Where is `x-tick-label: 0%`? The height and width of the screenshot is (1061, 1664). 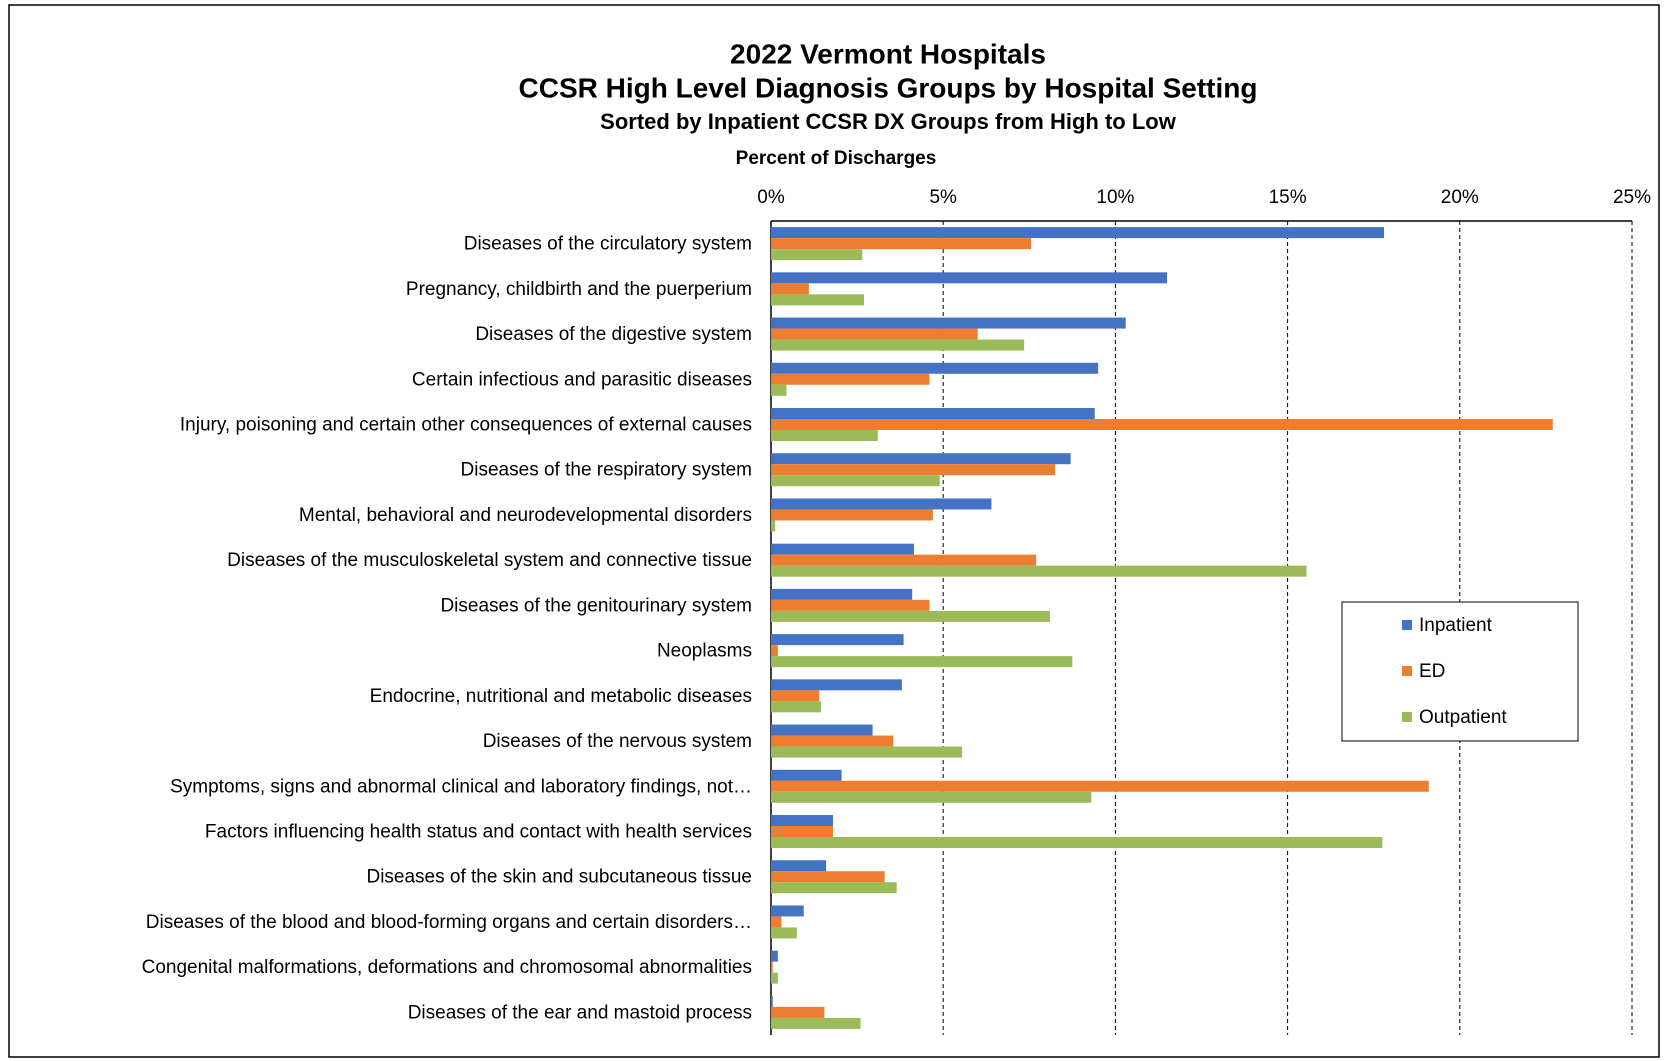
x-tick-label: 0% is located at coordinates (771, 197).